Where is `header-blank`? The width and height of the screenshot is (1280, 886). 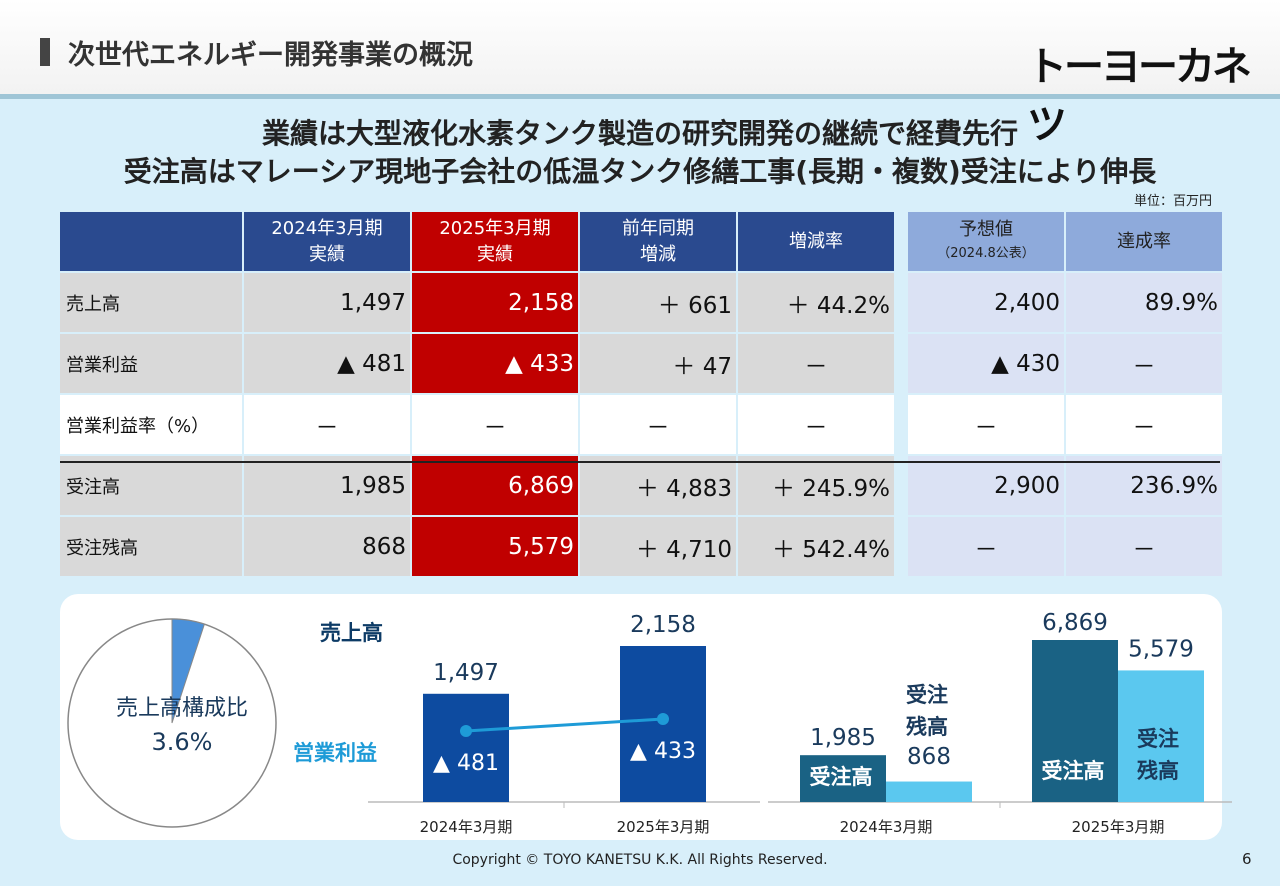 header-blank is located at coordinates (151, 241).